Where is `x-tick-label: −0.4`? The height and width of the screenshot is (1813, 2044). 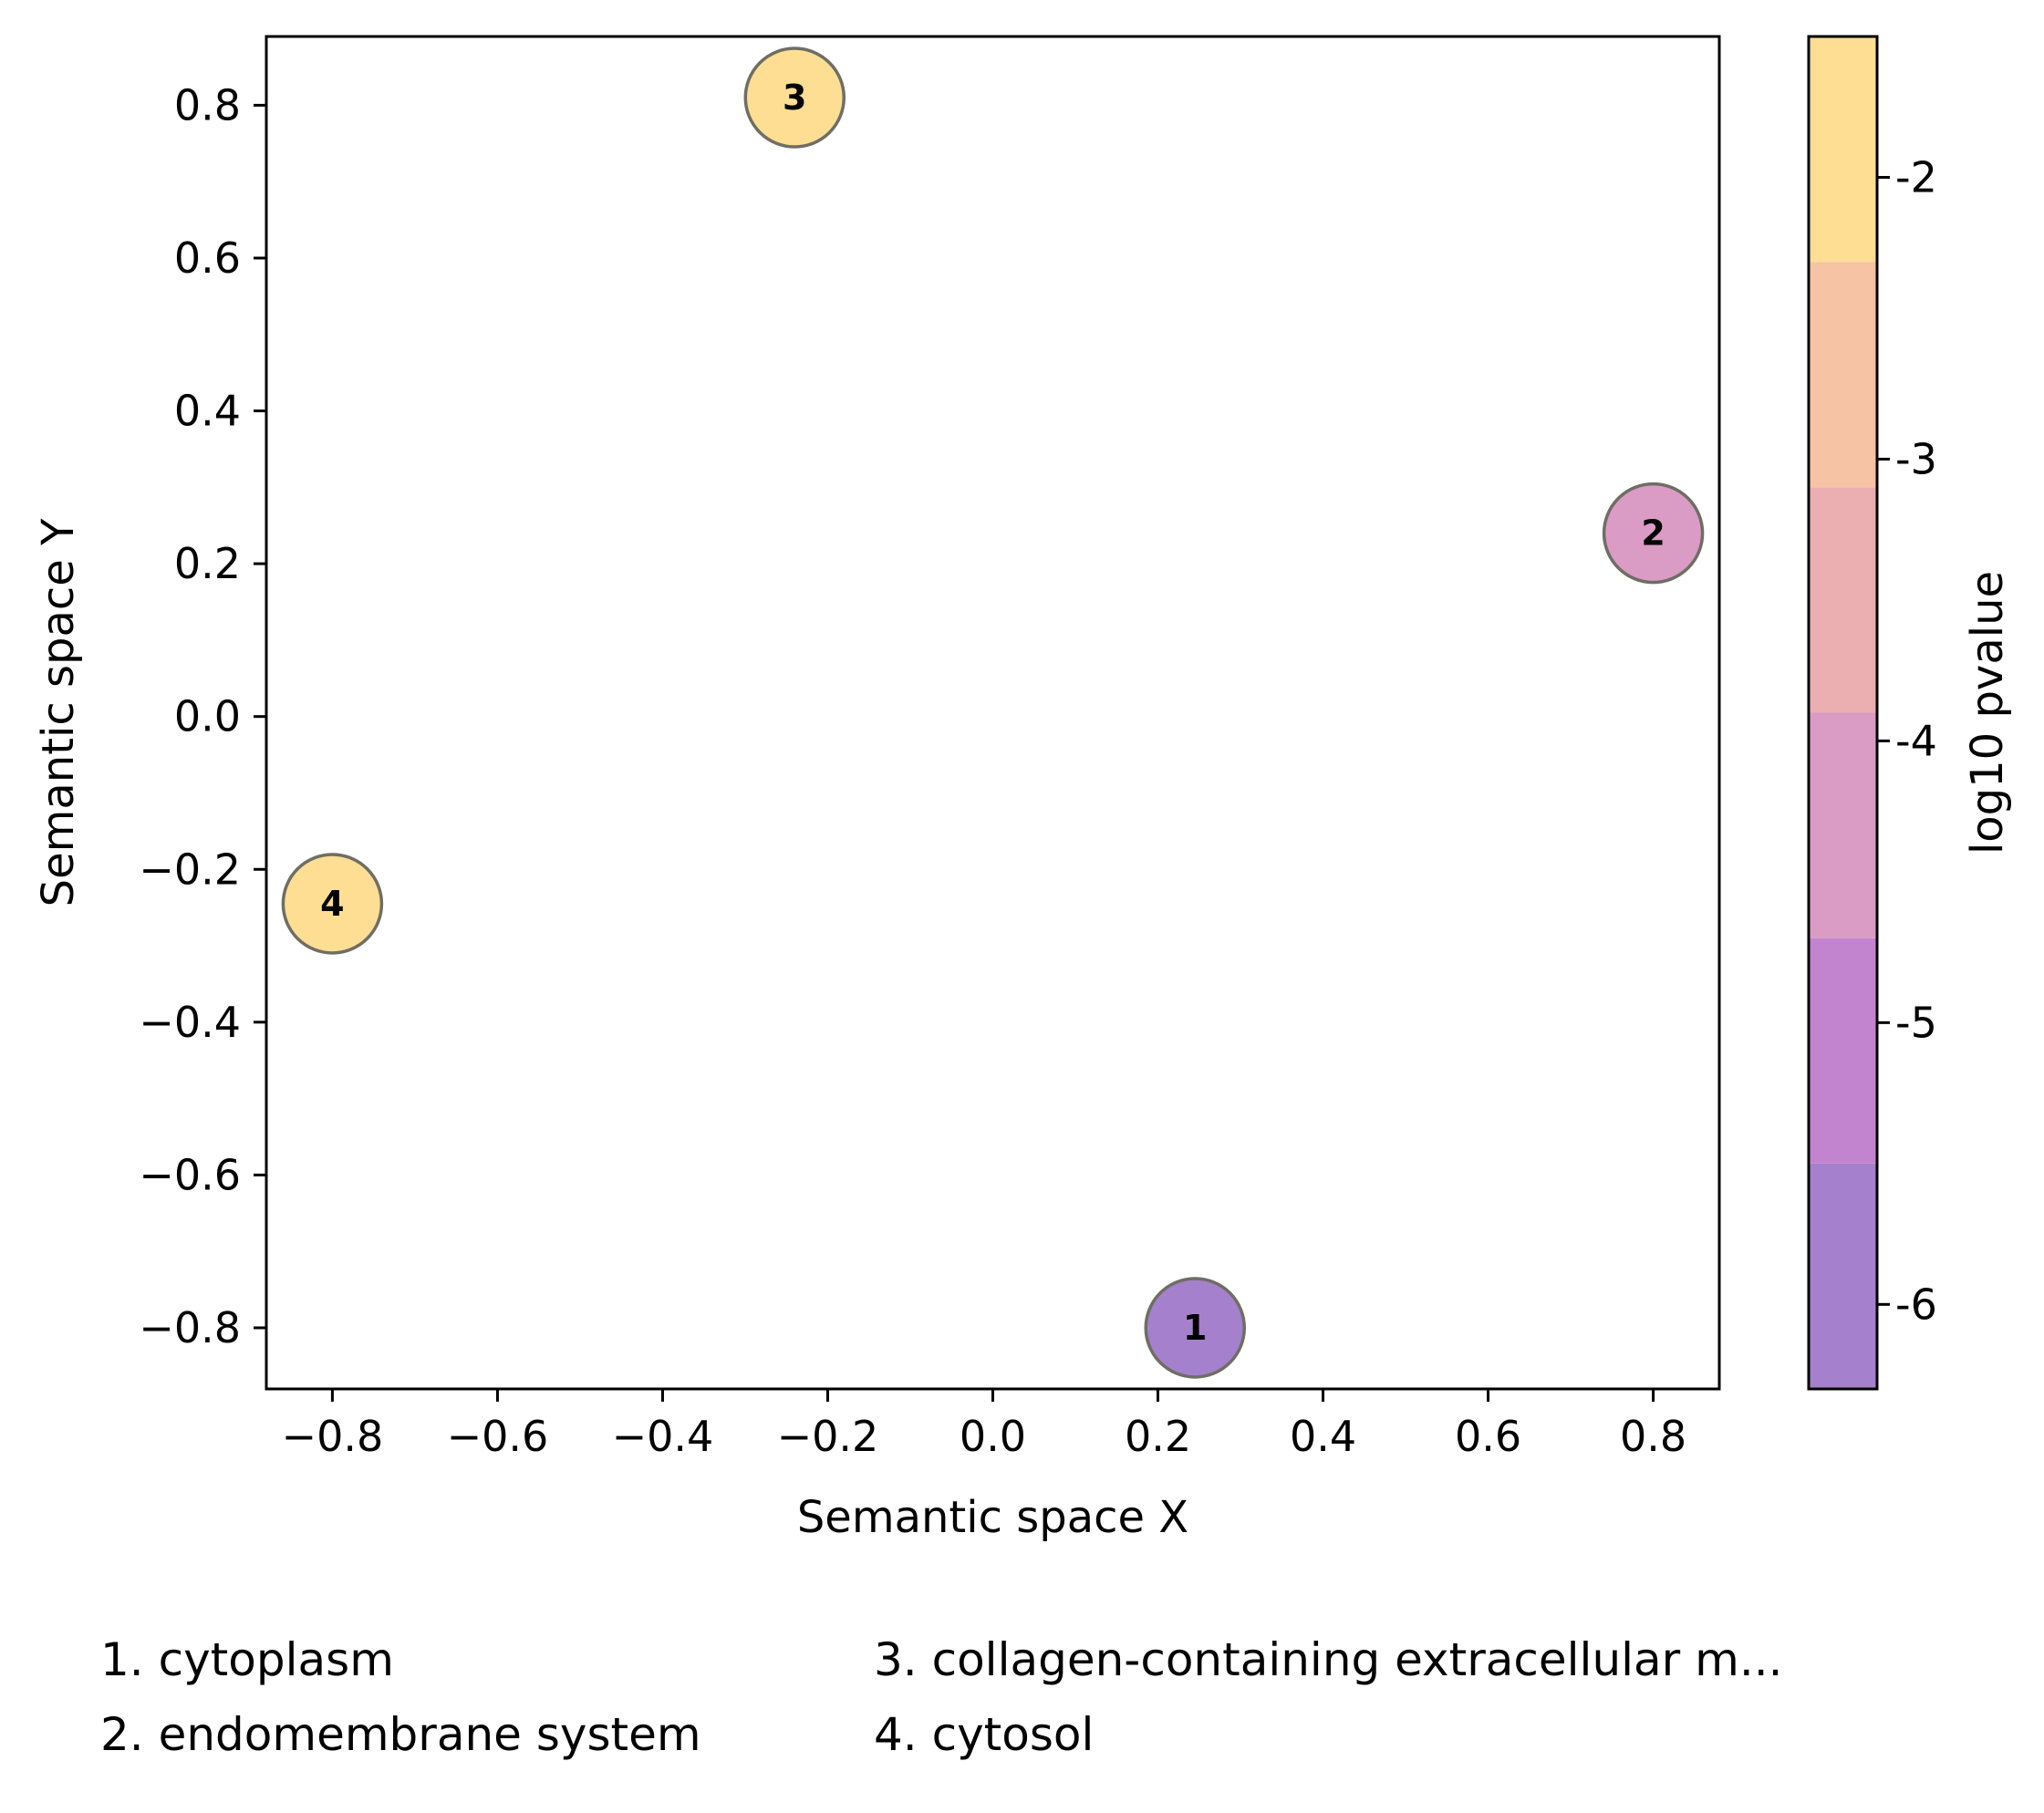 x-tick-label: −0.4 is located at coordinates (663, 1436).